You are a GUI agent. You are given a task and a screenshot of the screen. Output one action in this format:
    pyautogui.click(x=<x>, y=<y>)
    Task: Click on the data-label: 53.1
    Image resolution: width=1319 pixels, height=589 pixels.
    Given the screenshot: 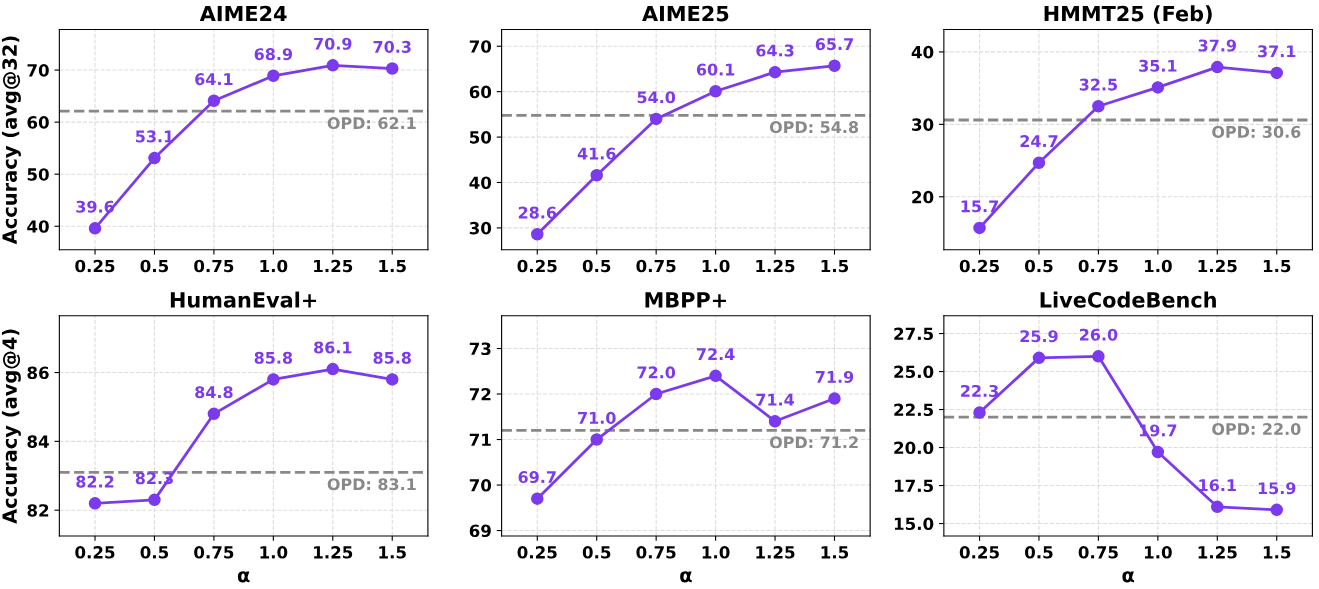 What is the action you would take?
    pyautogui.click(x=154, y=136)
    